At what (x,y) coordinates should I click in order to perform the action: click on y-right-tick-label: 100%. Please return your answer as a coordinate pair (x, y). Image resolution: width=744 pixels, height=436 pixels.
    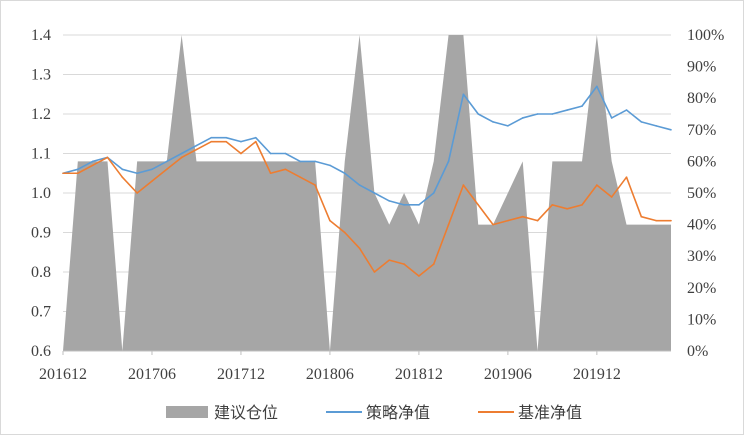
    Looking at the image, I should click on (705, 35).